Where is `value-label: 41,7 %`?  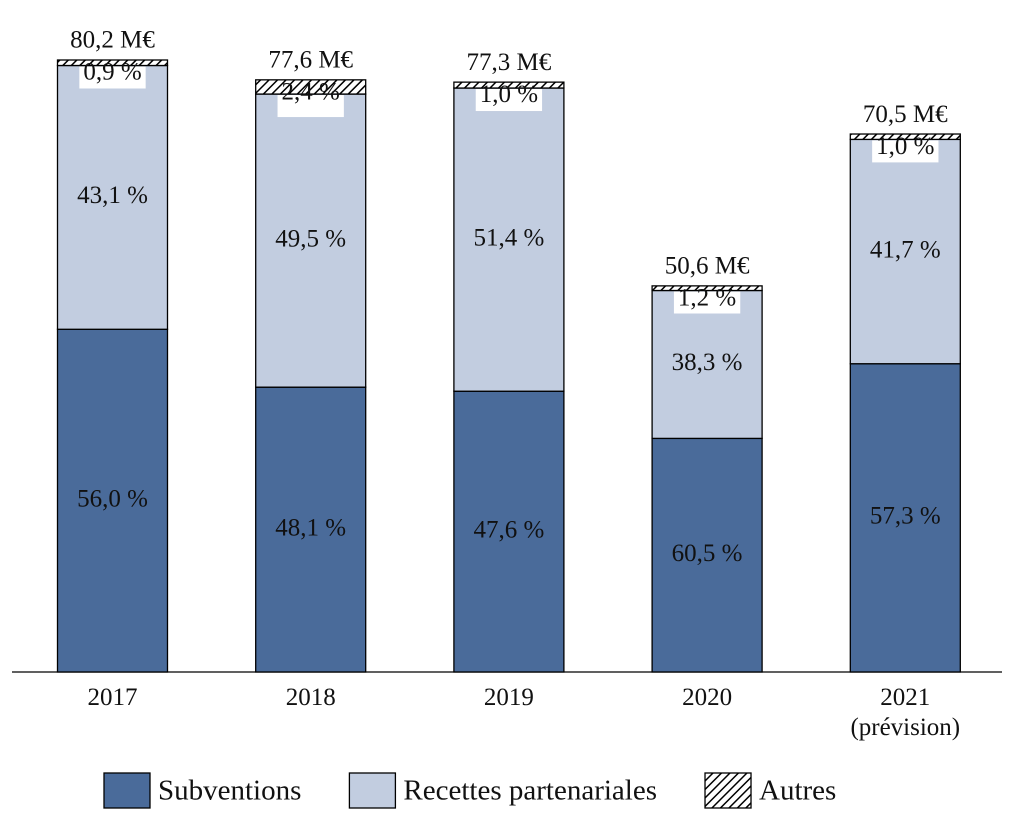
value-label: 41,7 % is located at coordinates (905, 249).